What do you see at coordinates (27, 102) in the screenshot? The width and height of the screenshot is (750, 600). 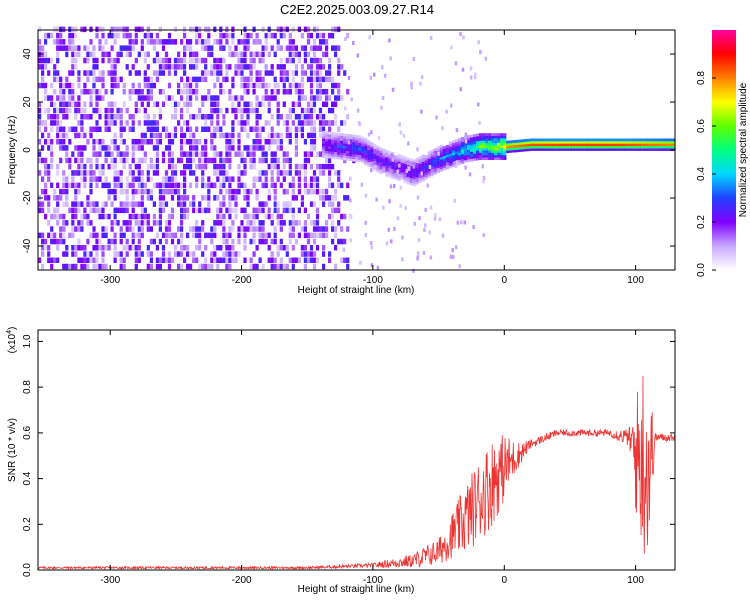 I see `y-tick-label: 20` at bounding box center [27, 102].